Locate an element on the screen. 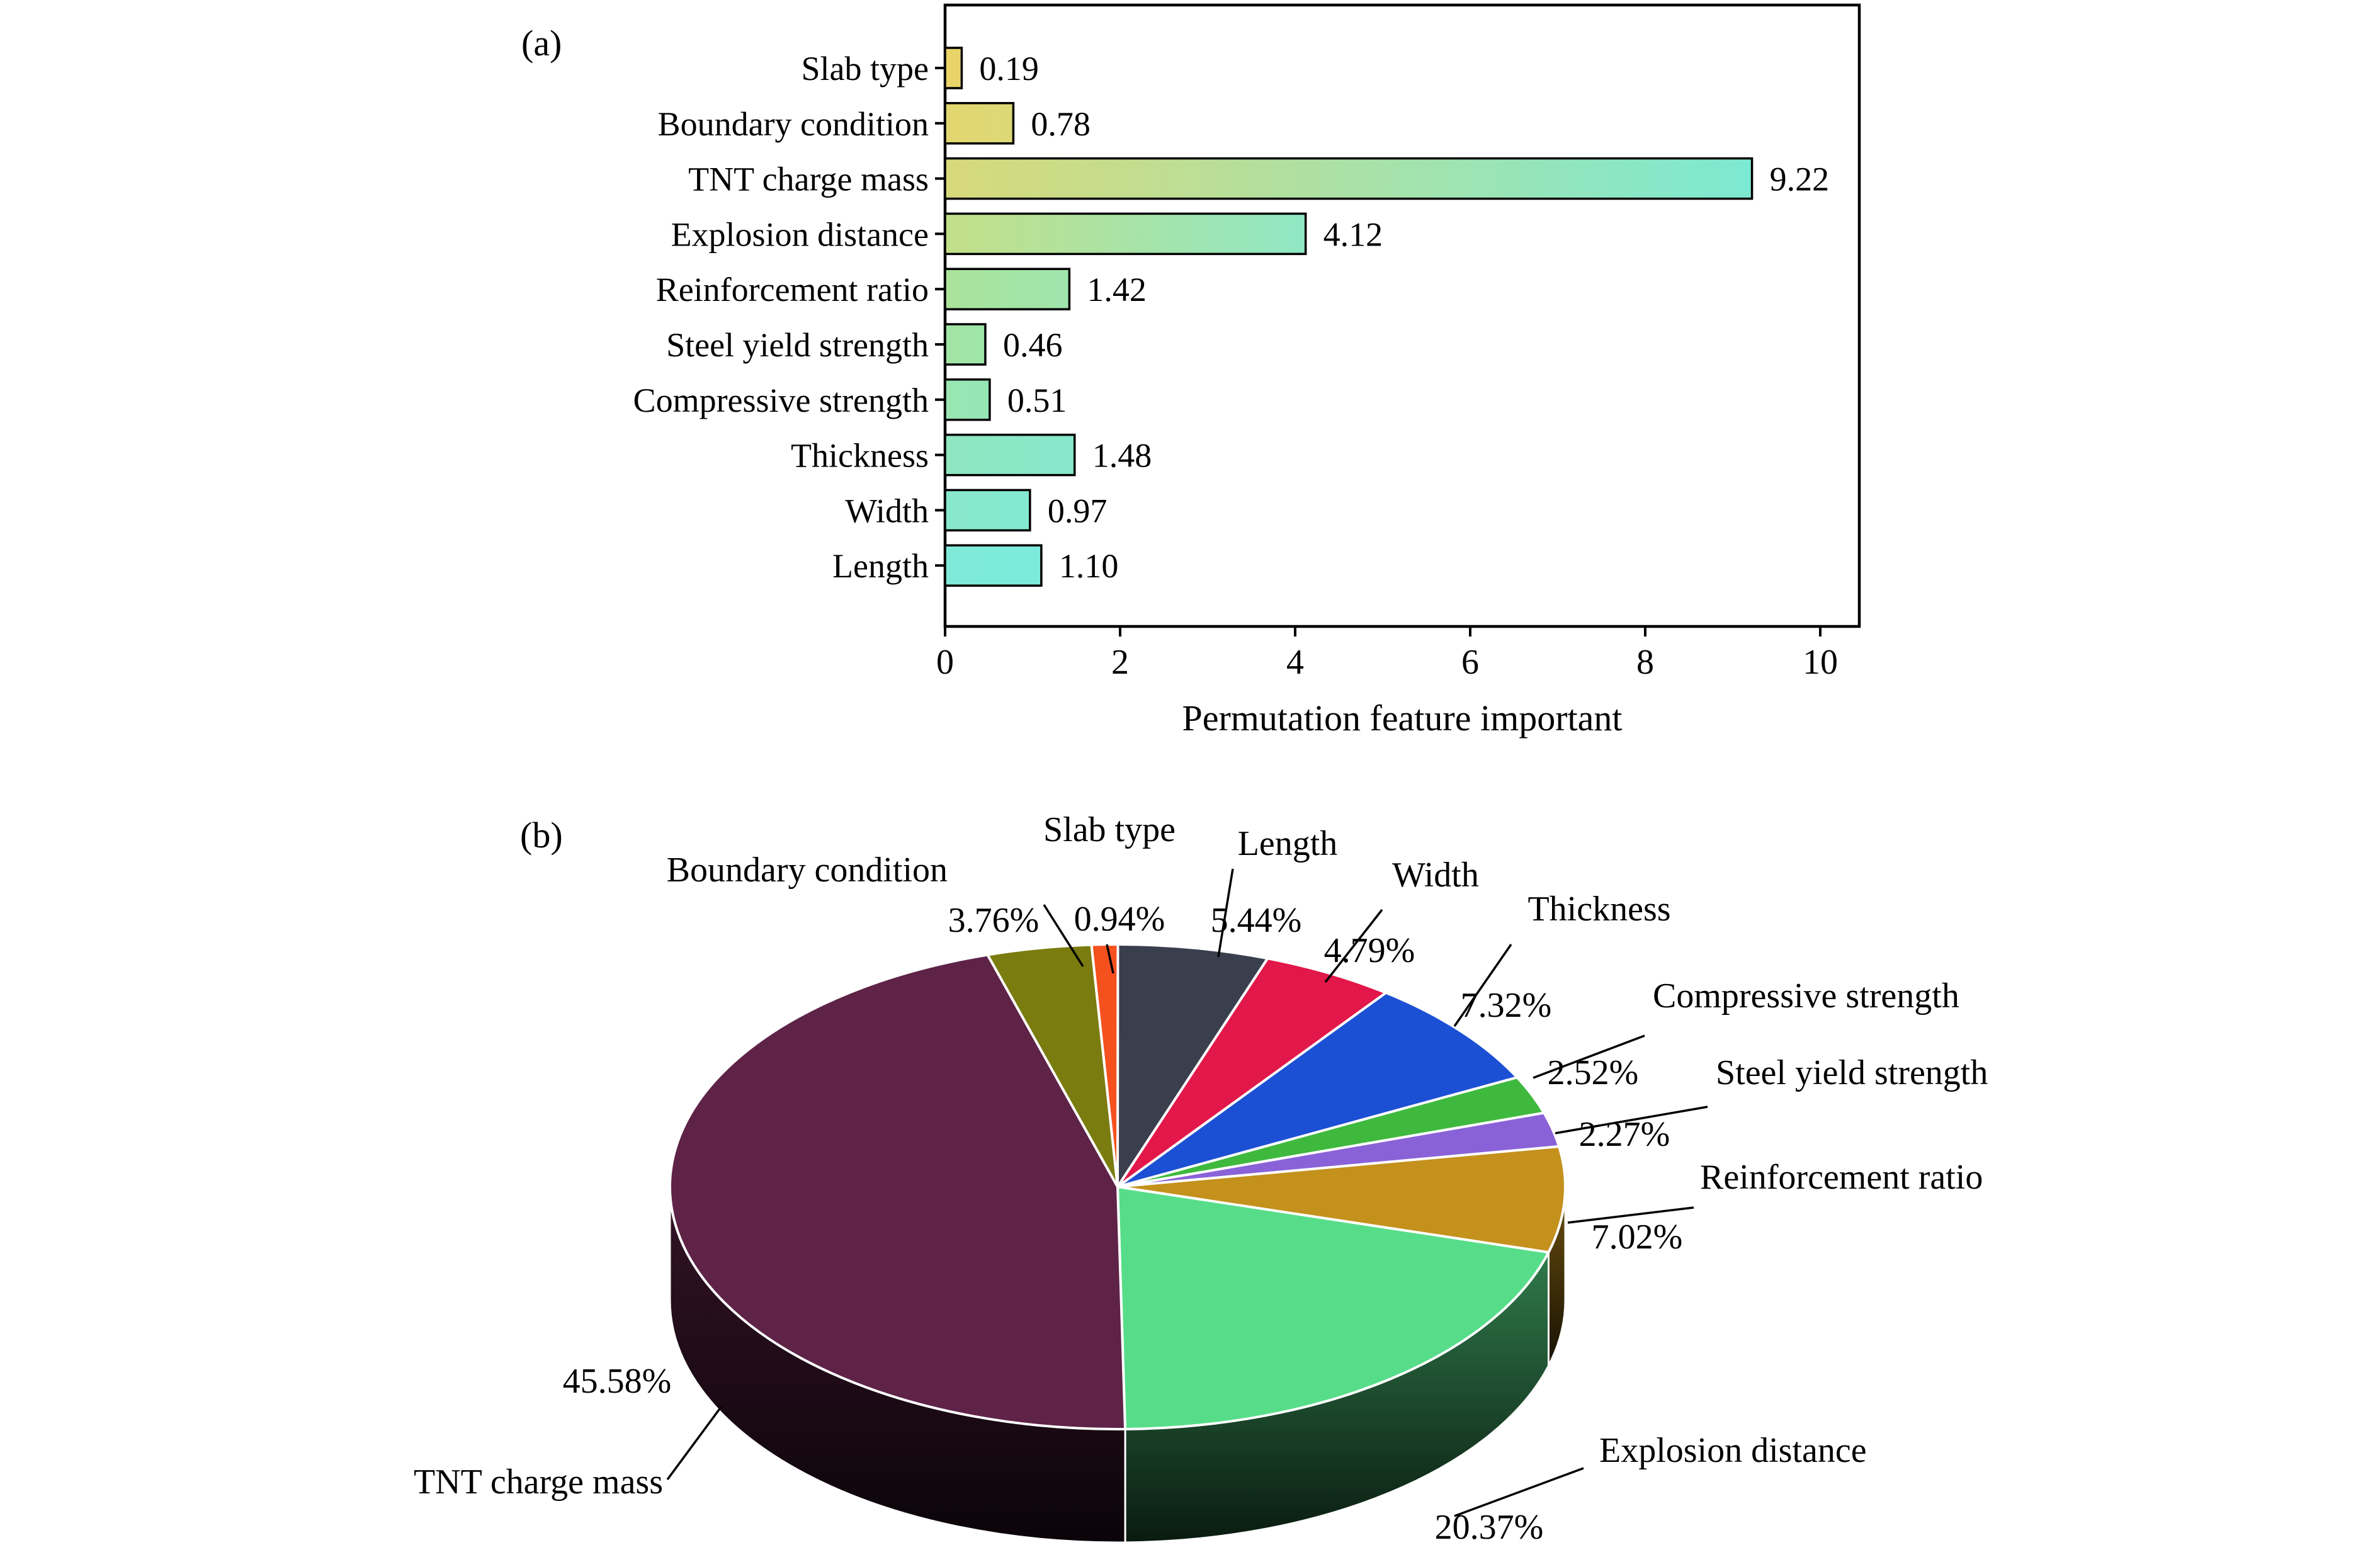 Image resolution: width=2380 pixels, height=1545 pixels. pie-slice-label: Explosion distance is located at coordinates (1733, 1450).